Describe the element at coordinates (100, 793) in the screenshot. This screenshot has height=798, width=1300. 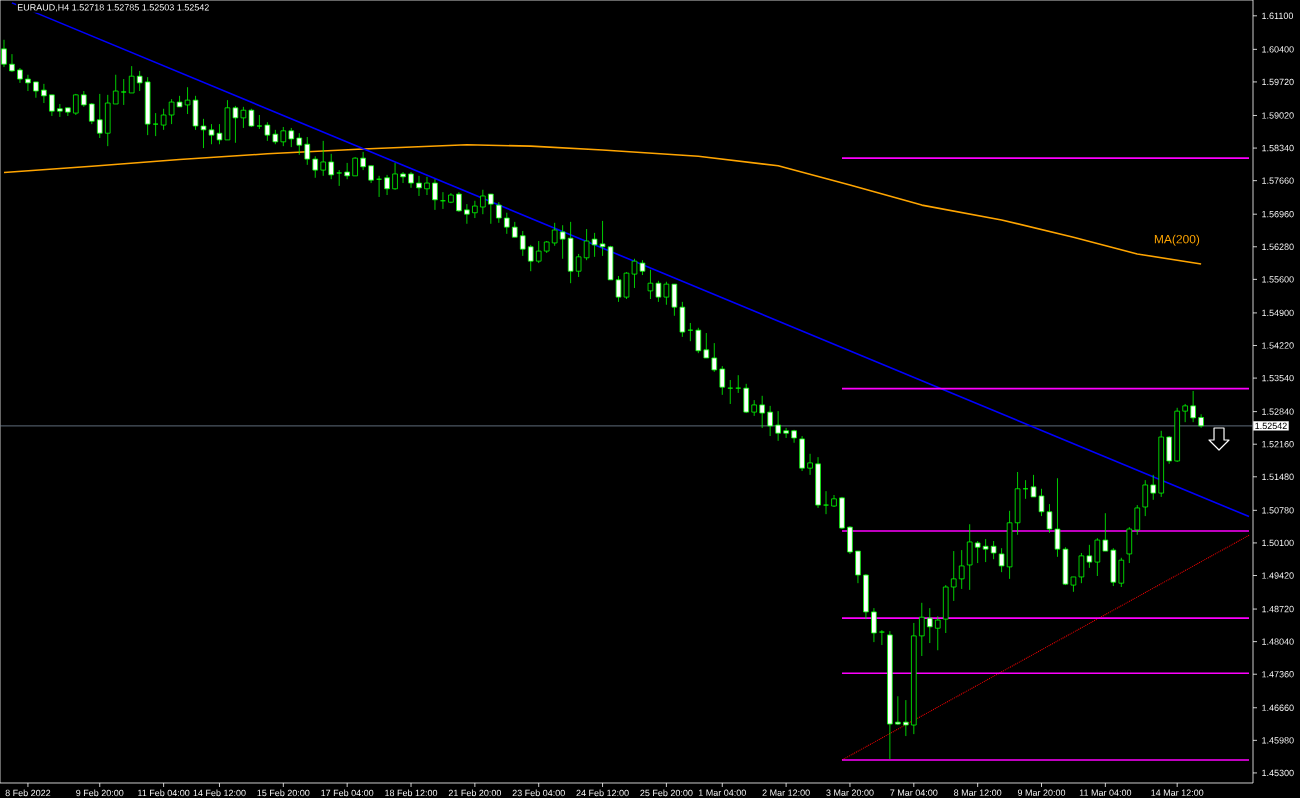
I see `x-tick-label: 9 Feb 20:00` at that location.